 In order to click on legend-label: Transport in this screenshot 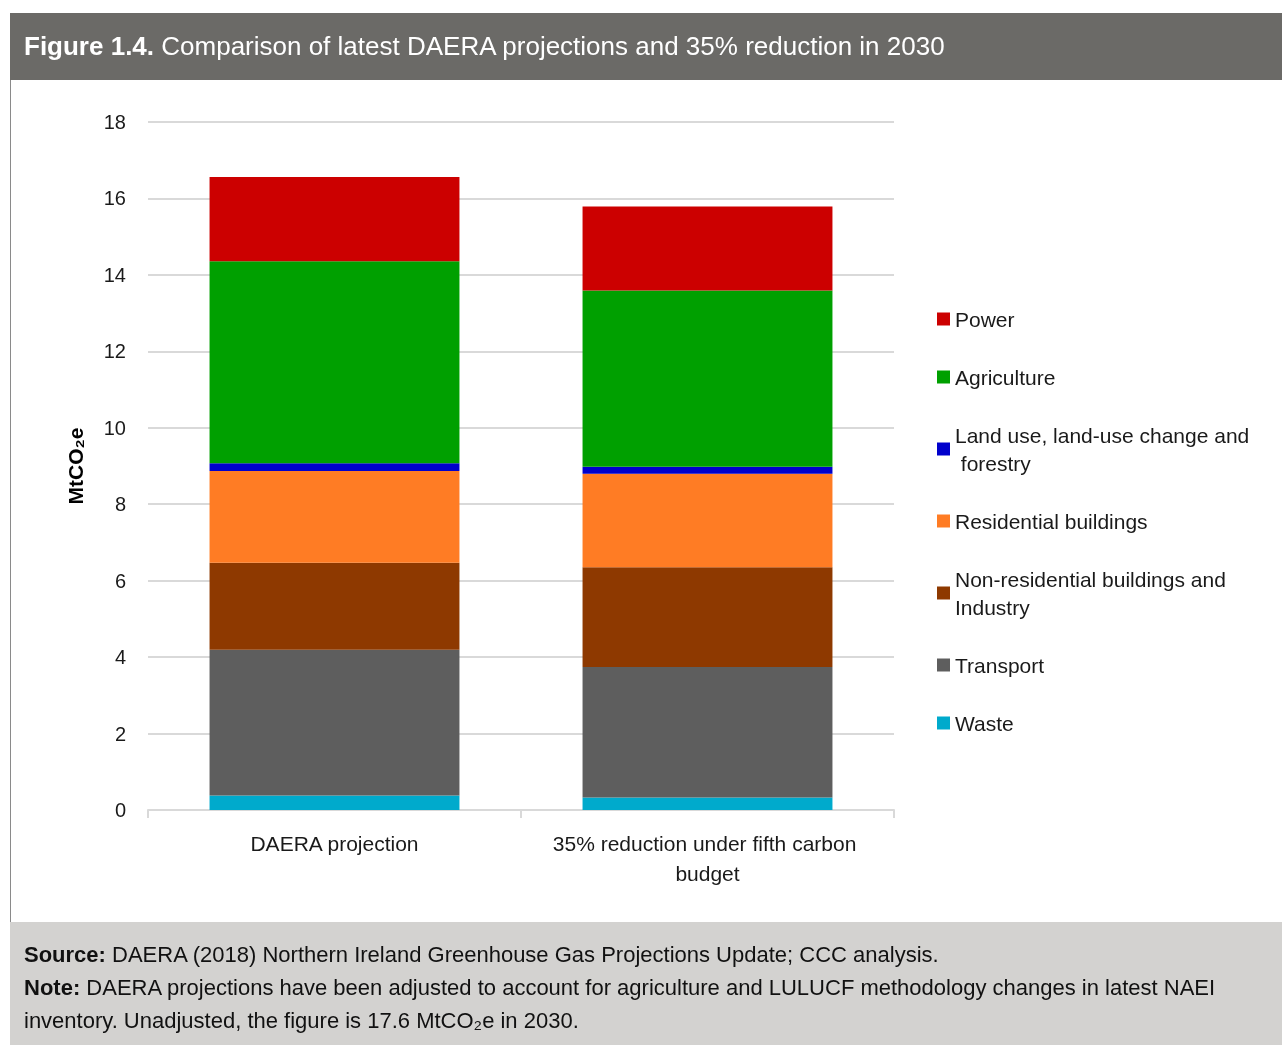, I will do `click(1000, 665)`.